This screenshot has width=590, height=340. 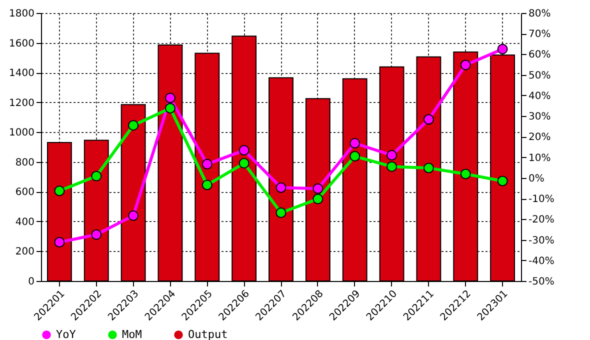 What do you see at coordinates (536, 178) in the screenshot?
I see `y2-tick-label: 0%` at bounding box center [536, 178].